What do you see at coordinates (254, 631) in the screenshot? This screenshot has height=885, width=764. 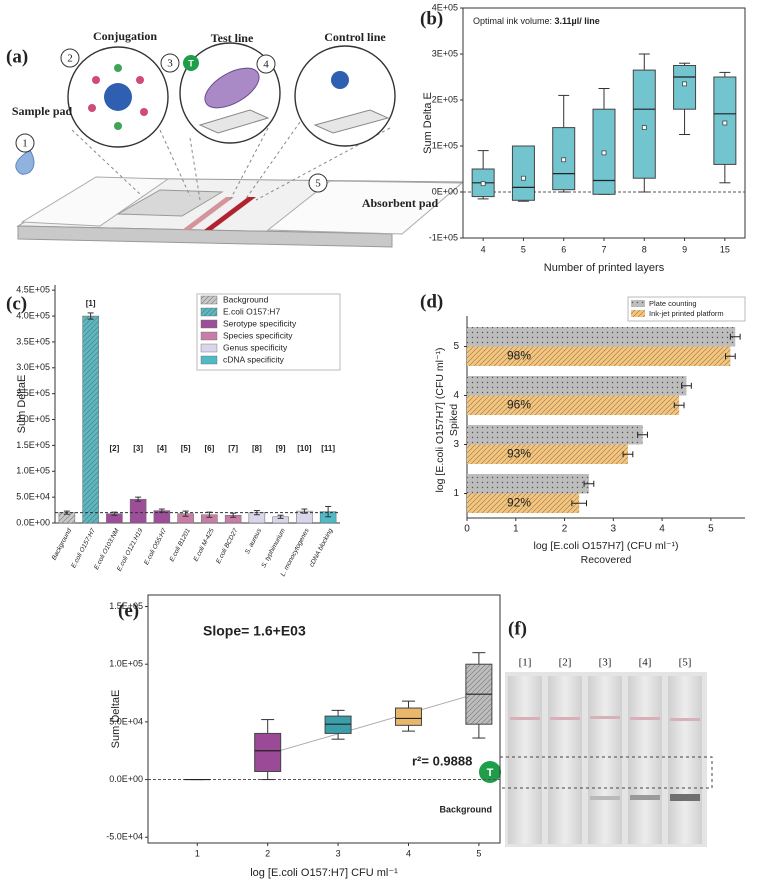 I see `annotation: Slope= 1.6+E03` at bounding box center [254, 631].